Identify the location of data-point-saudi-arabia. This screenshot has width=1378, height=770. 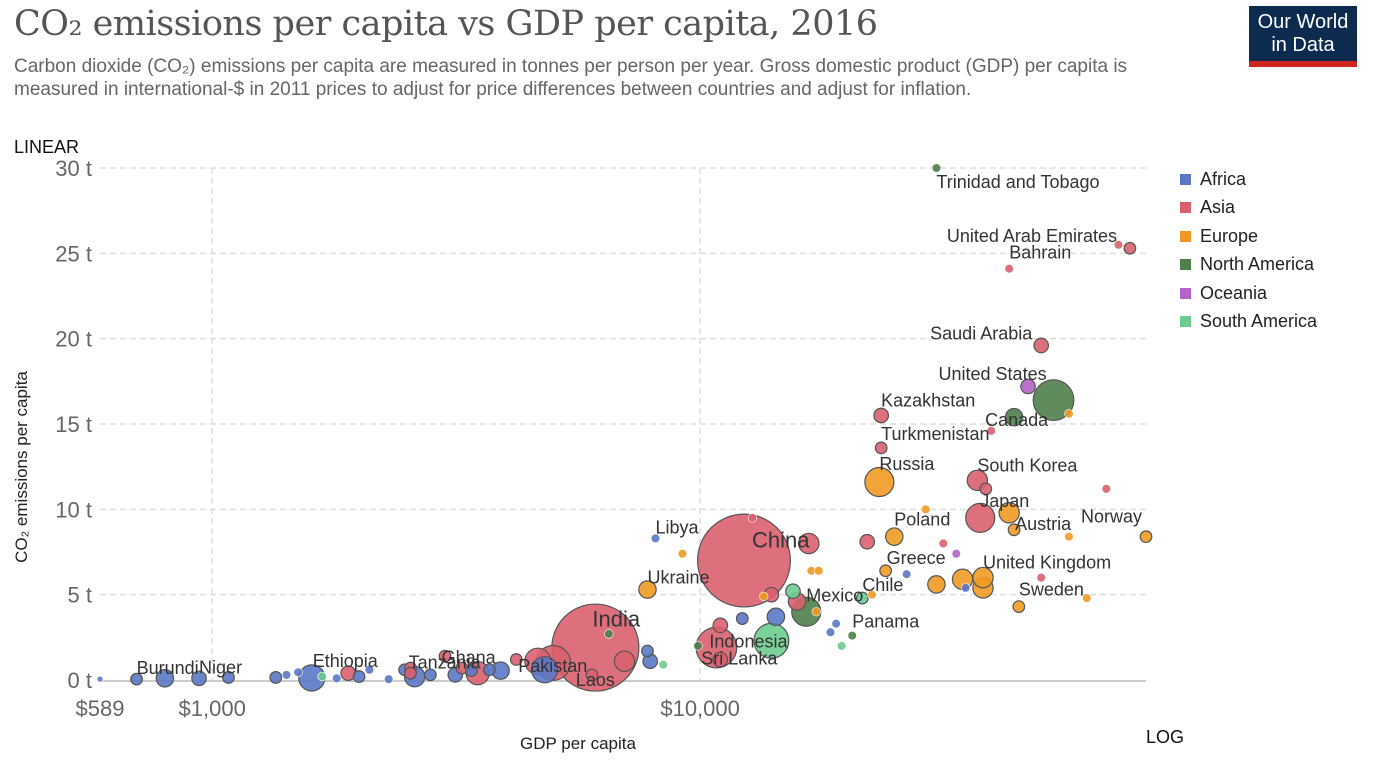
(1041, 345).